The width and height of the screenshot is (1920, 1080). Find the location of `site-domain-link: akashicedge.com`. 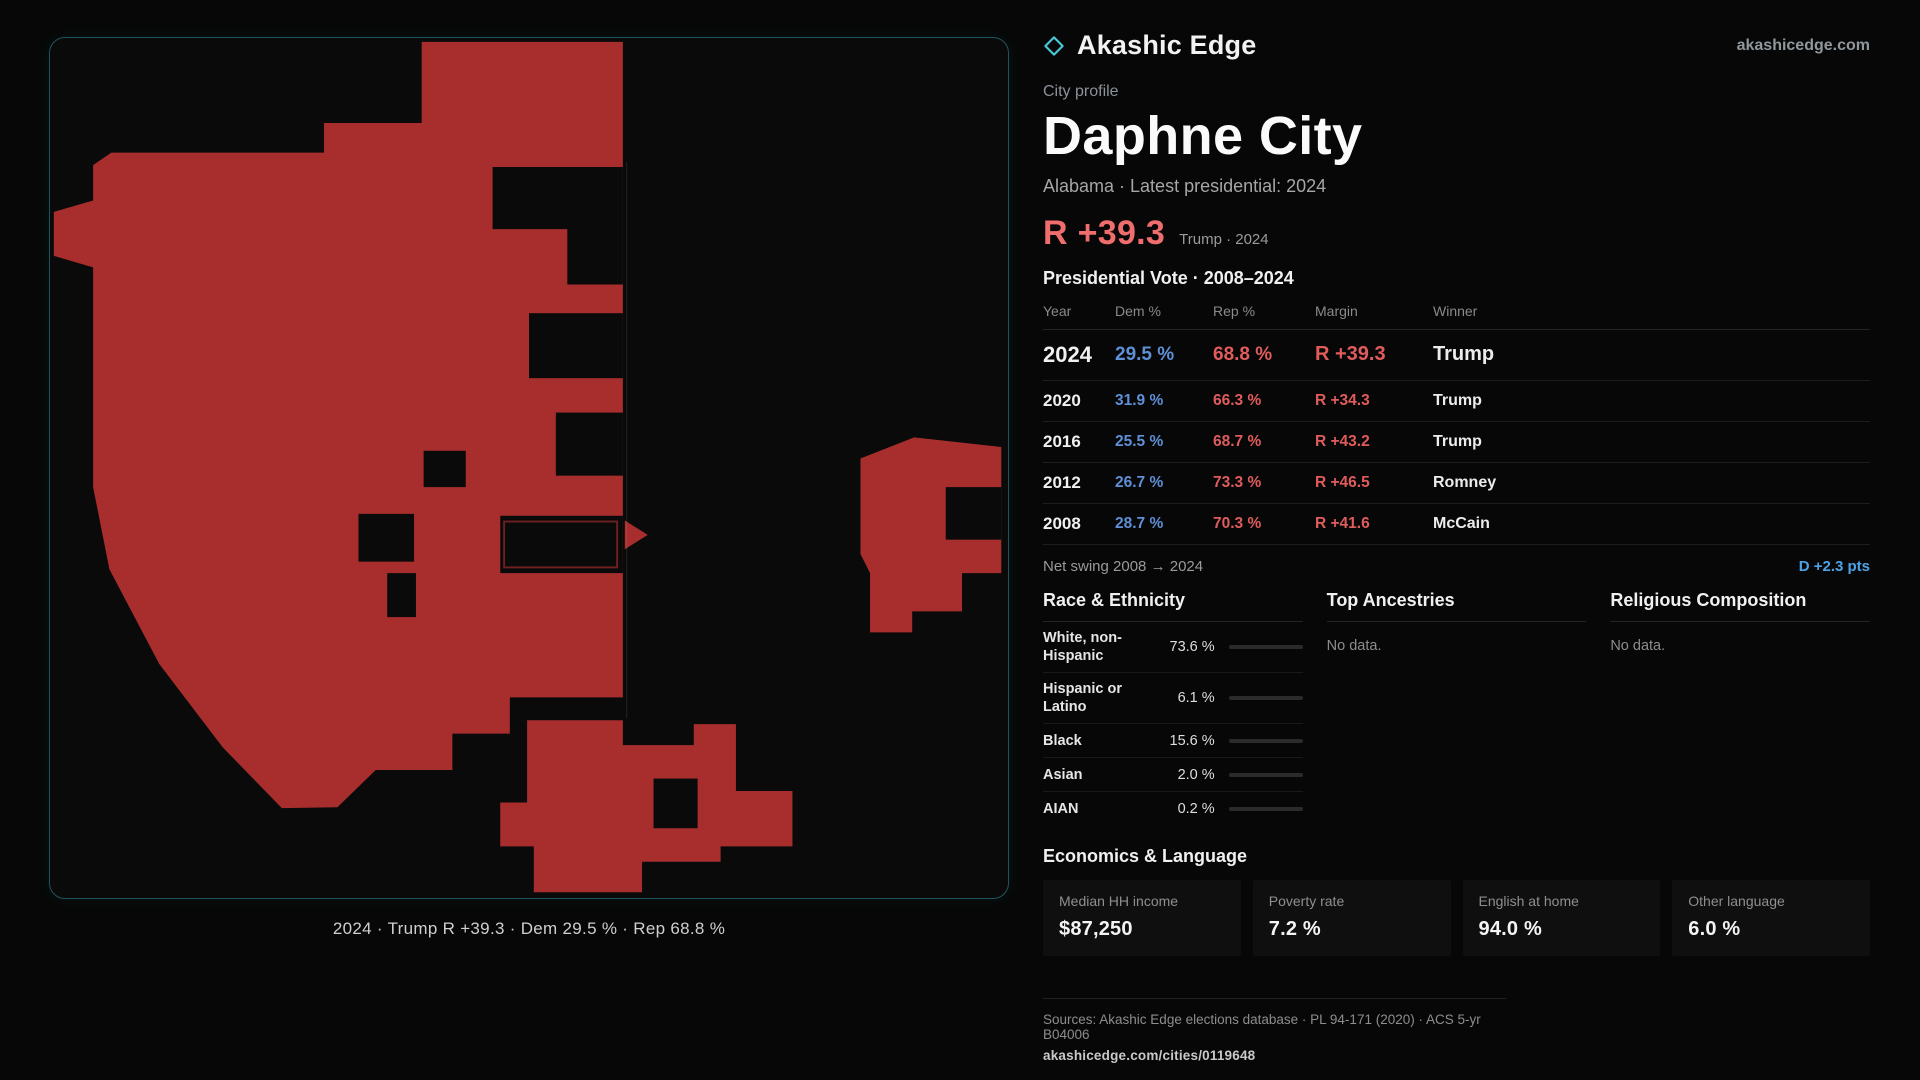

site-domain-link: akashicedge.com is located at coordinates (1803, 45).